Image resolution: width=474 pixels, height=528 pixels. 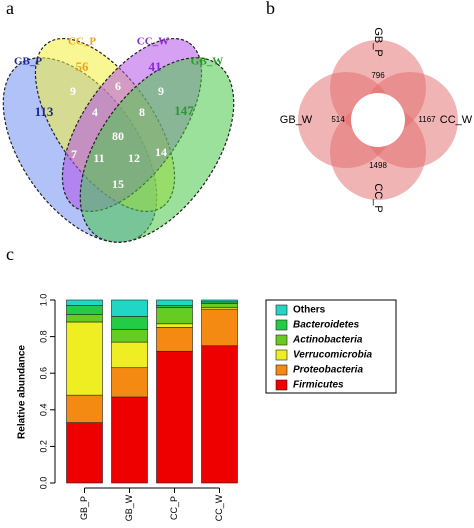 I want to click on region-count: 41, so click(x=155, y=66).